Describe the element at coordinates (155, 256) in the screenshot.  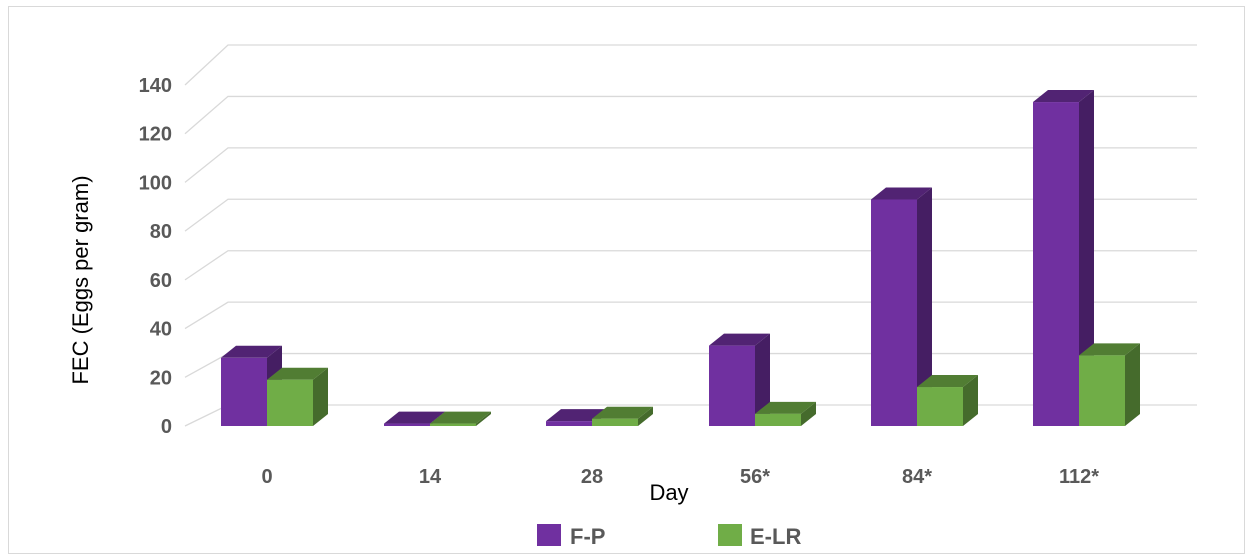
I see `y-axis-ticks: 0 20 40 60 80 100 120 140` at that location.